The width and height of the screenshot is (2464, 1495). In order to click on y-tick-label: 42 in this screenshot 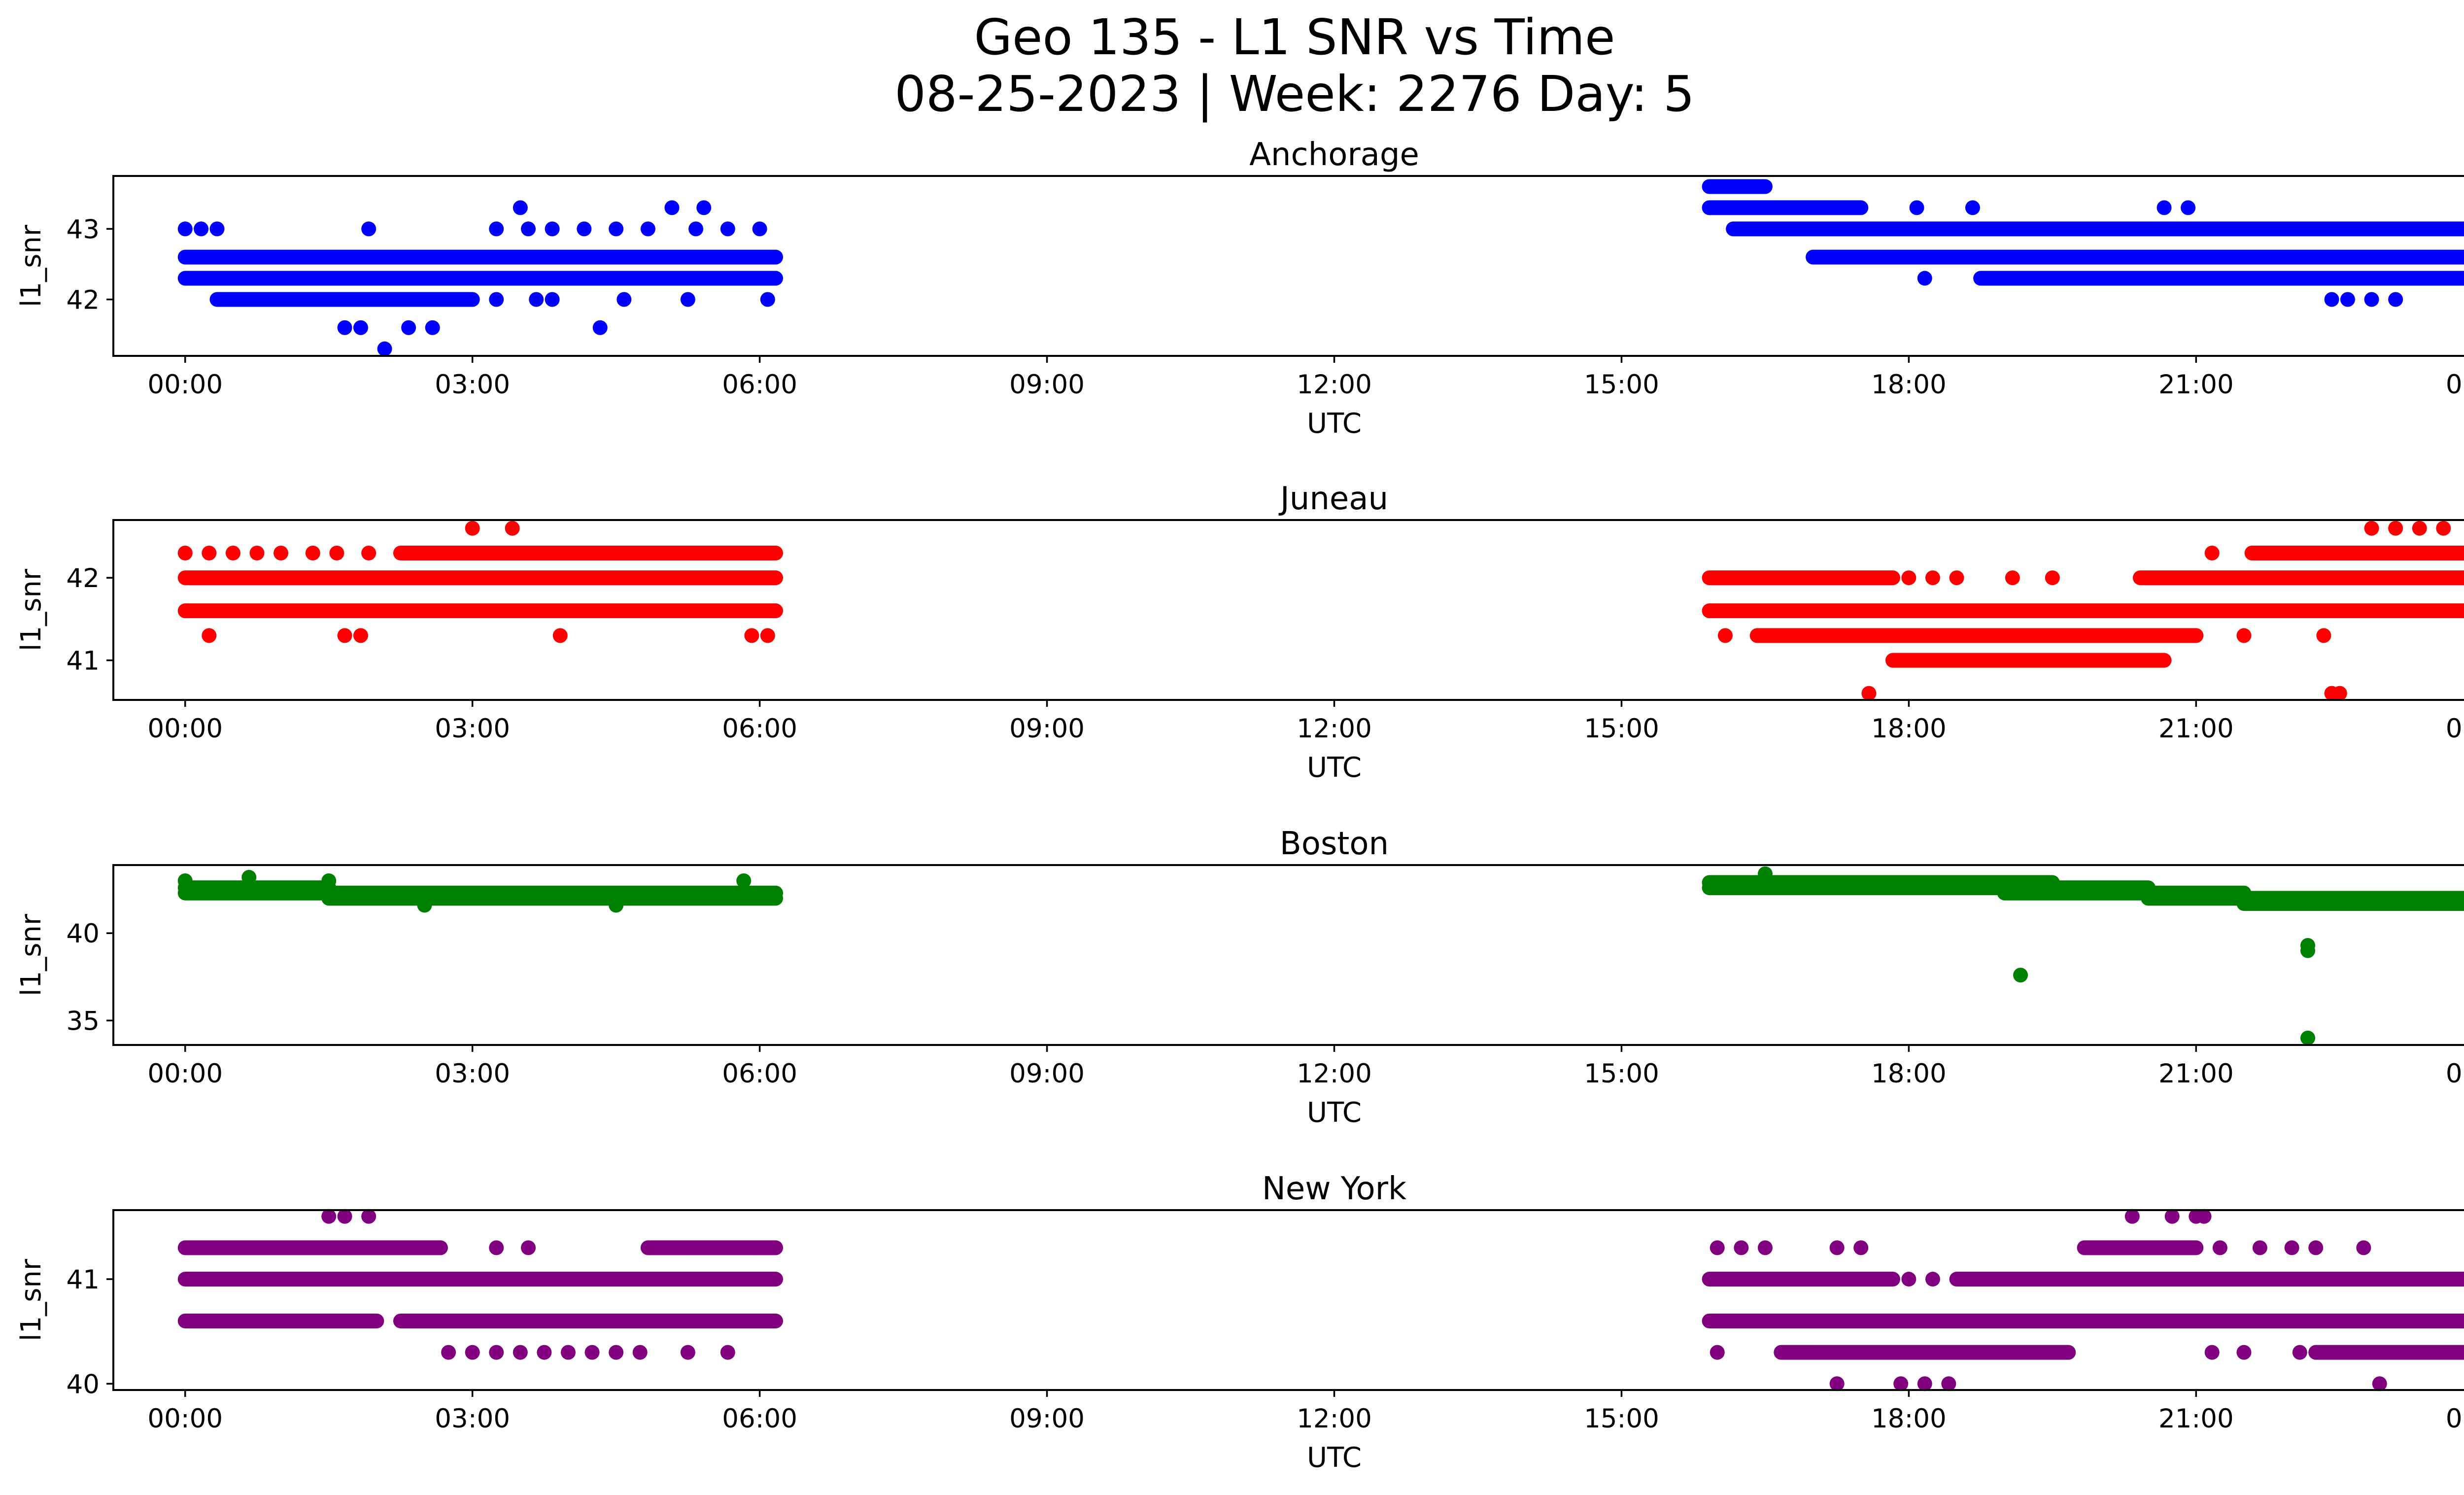, I will do `click(83, 300)`.